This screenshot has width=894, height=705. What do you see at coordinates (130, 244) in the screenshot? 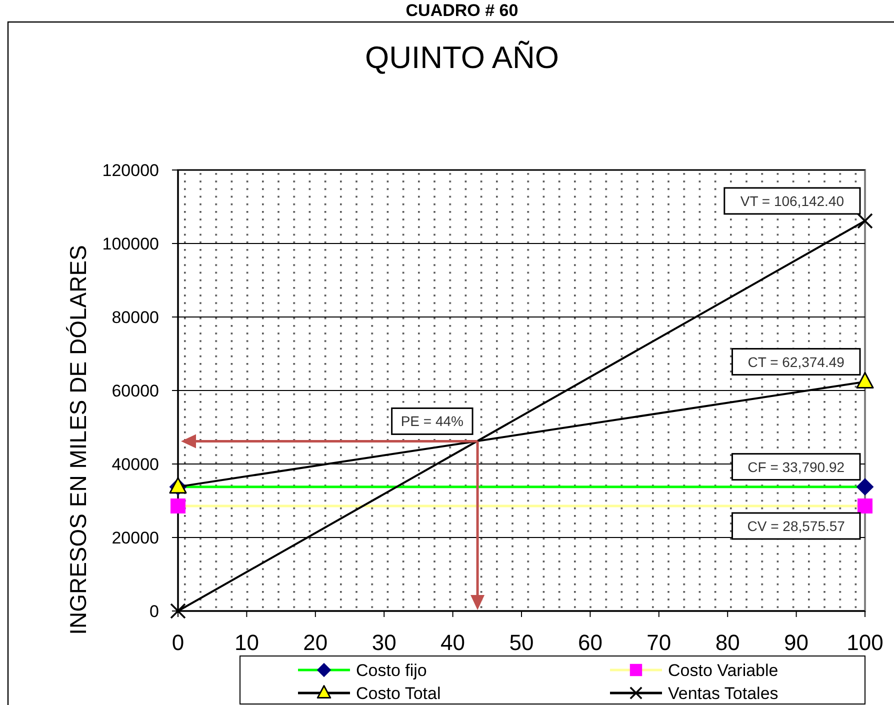
I see `y-tick-label: 100000` at bounding box center [130, 244].